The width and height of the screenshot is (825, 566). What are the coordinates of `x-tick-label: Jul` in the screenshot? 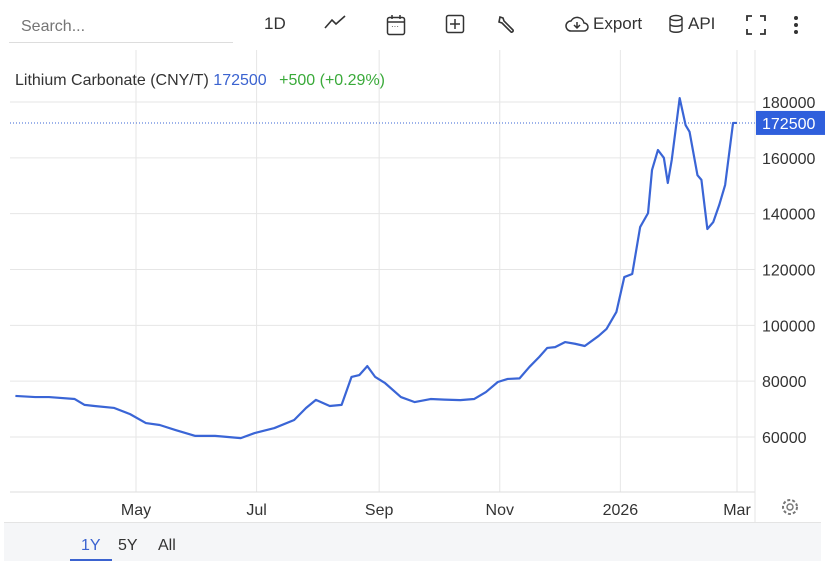 It's located at (256, 510).